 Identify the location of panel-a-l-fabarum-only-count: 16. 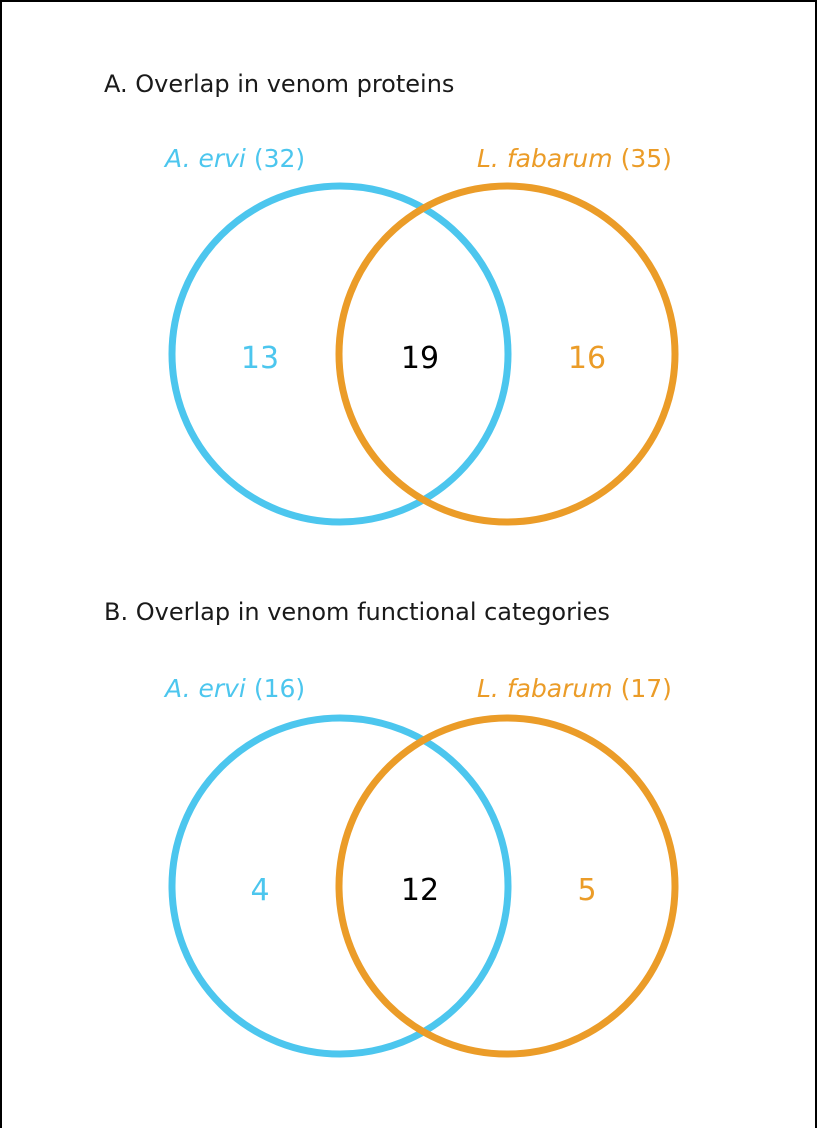
(587, 358).